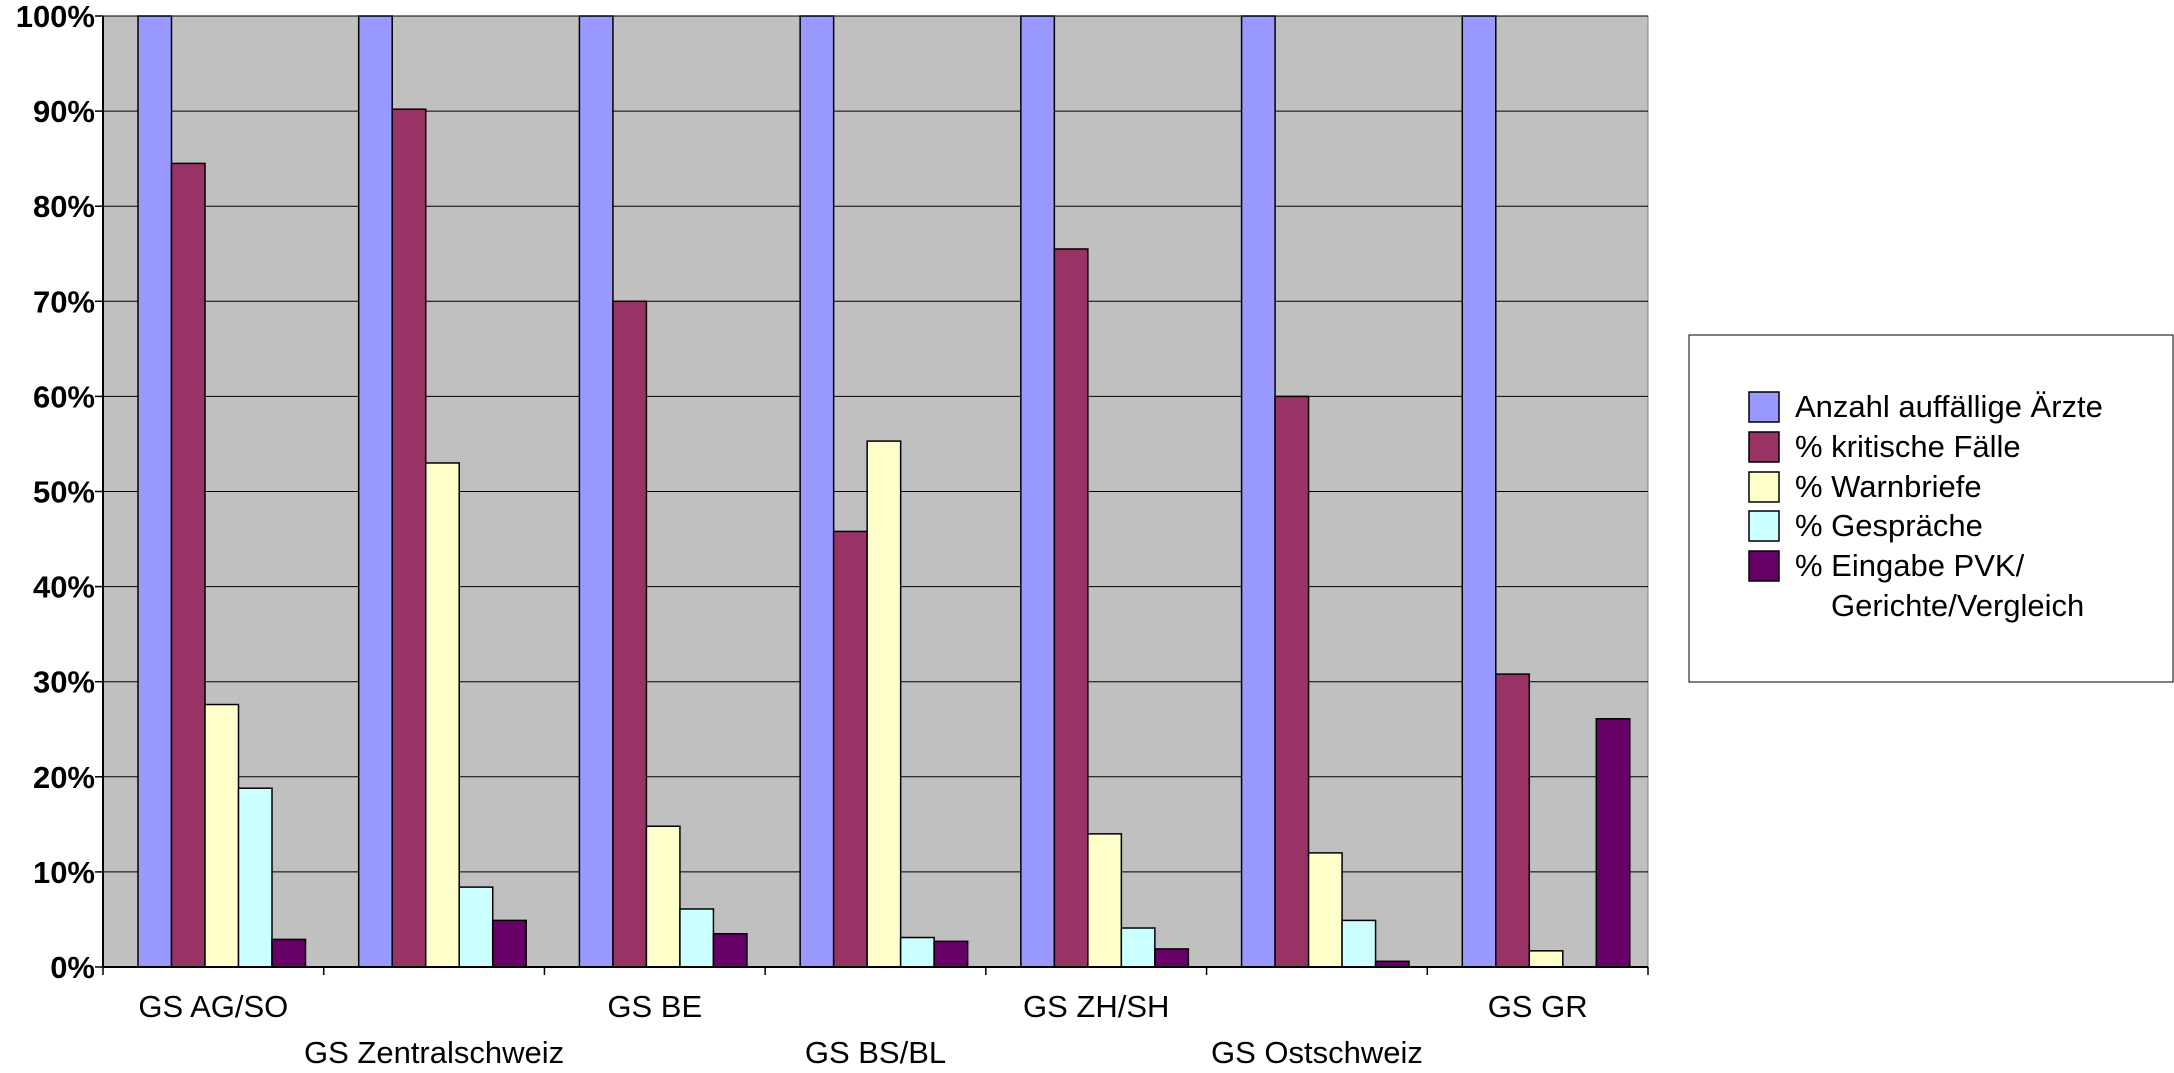  What do you see at coordinates (55, 17) in the screenshot?
I see `y-tick-label: 100%` at bounding box center [55, 17].